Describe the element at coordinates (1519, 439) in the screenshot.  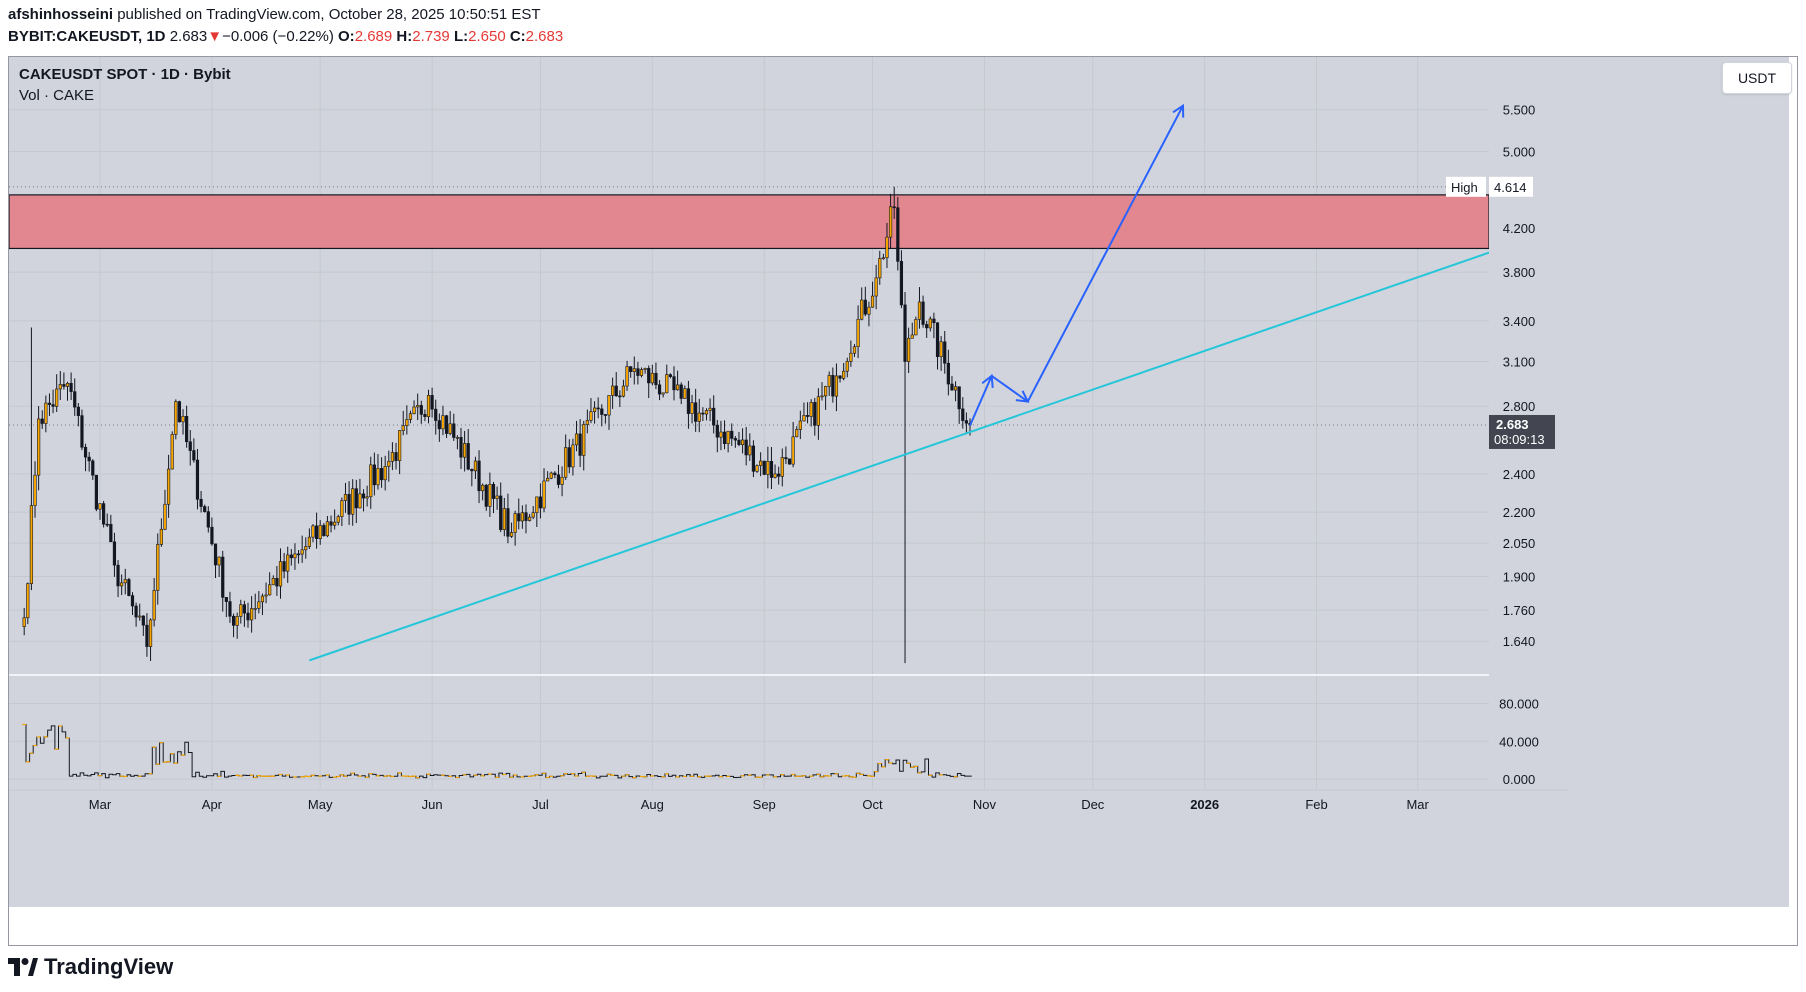
I see `bar-countdown: 08:09:13` at that location.